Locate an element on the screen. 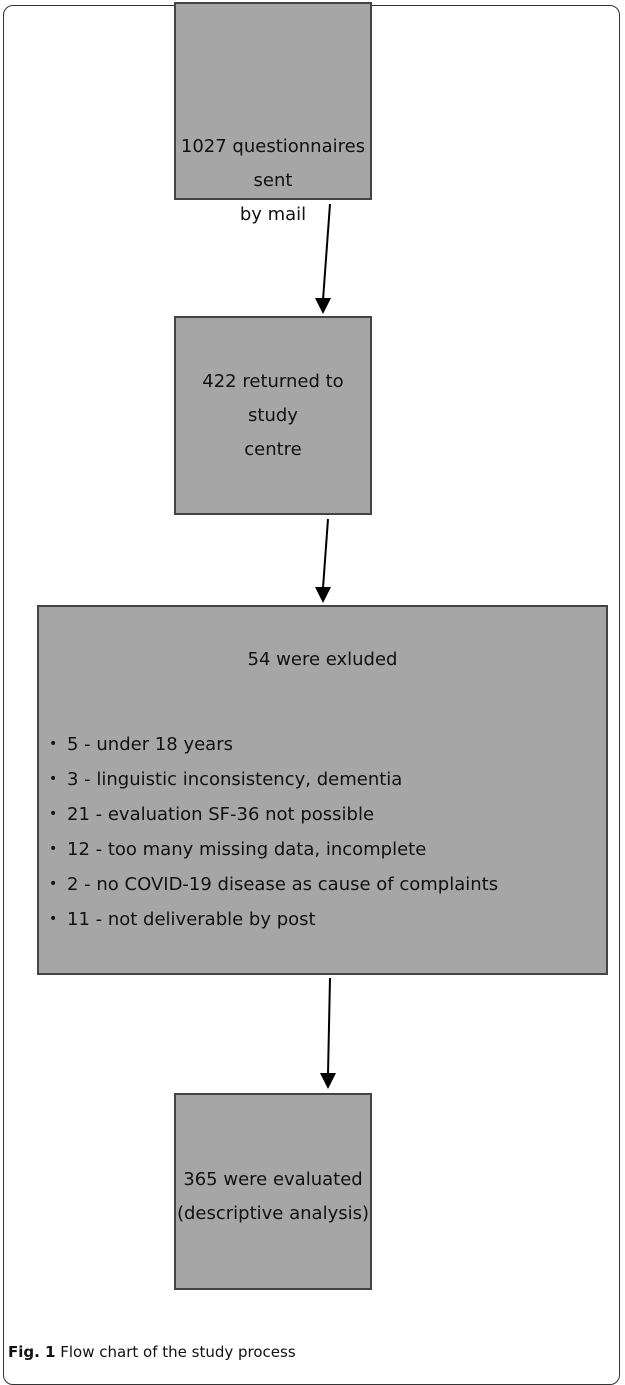 The width and height of the screenshot is (625, 1385). box-title: 54 were exluded is located at coordinates (322, 659).